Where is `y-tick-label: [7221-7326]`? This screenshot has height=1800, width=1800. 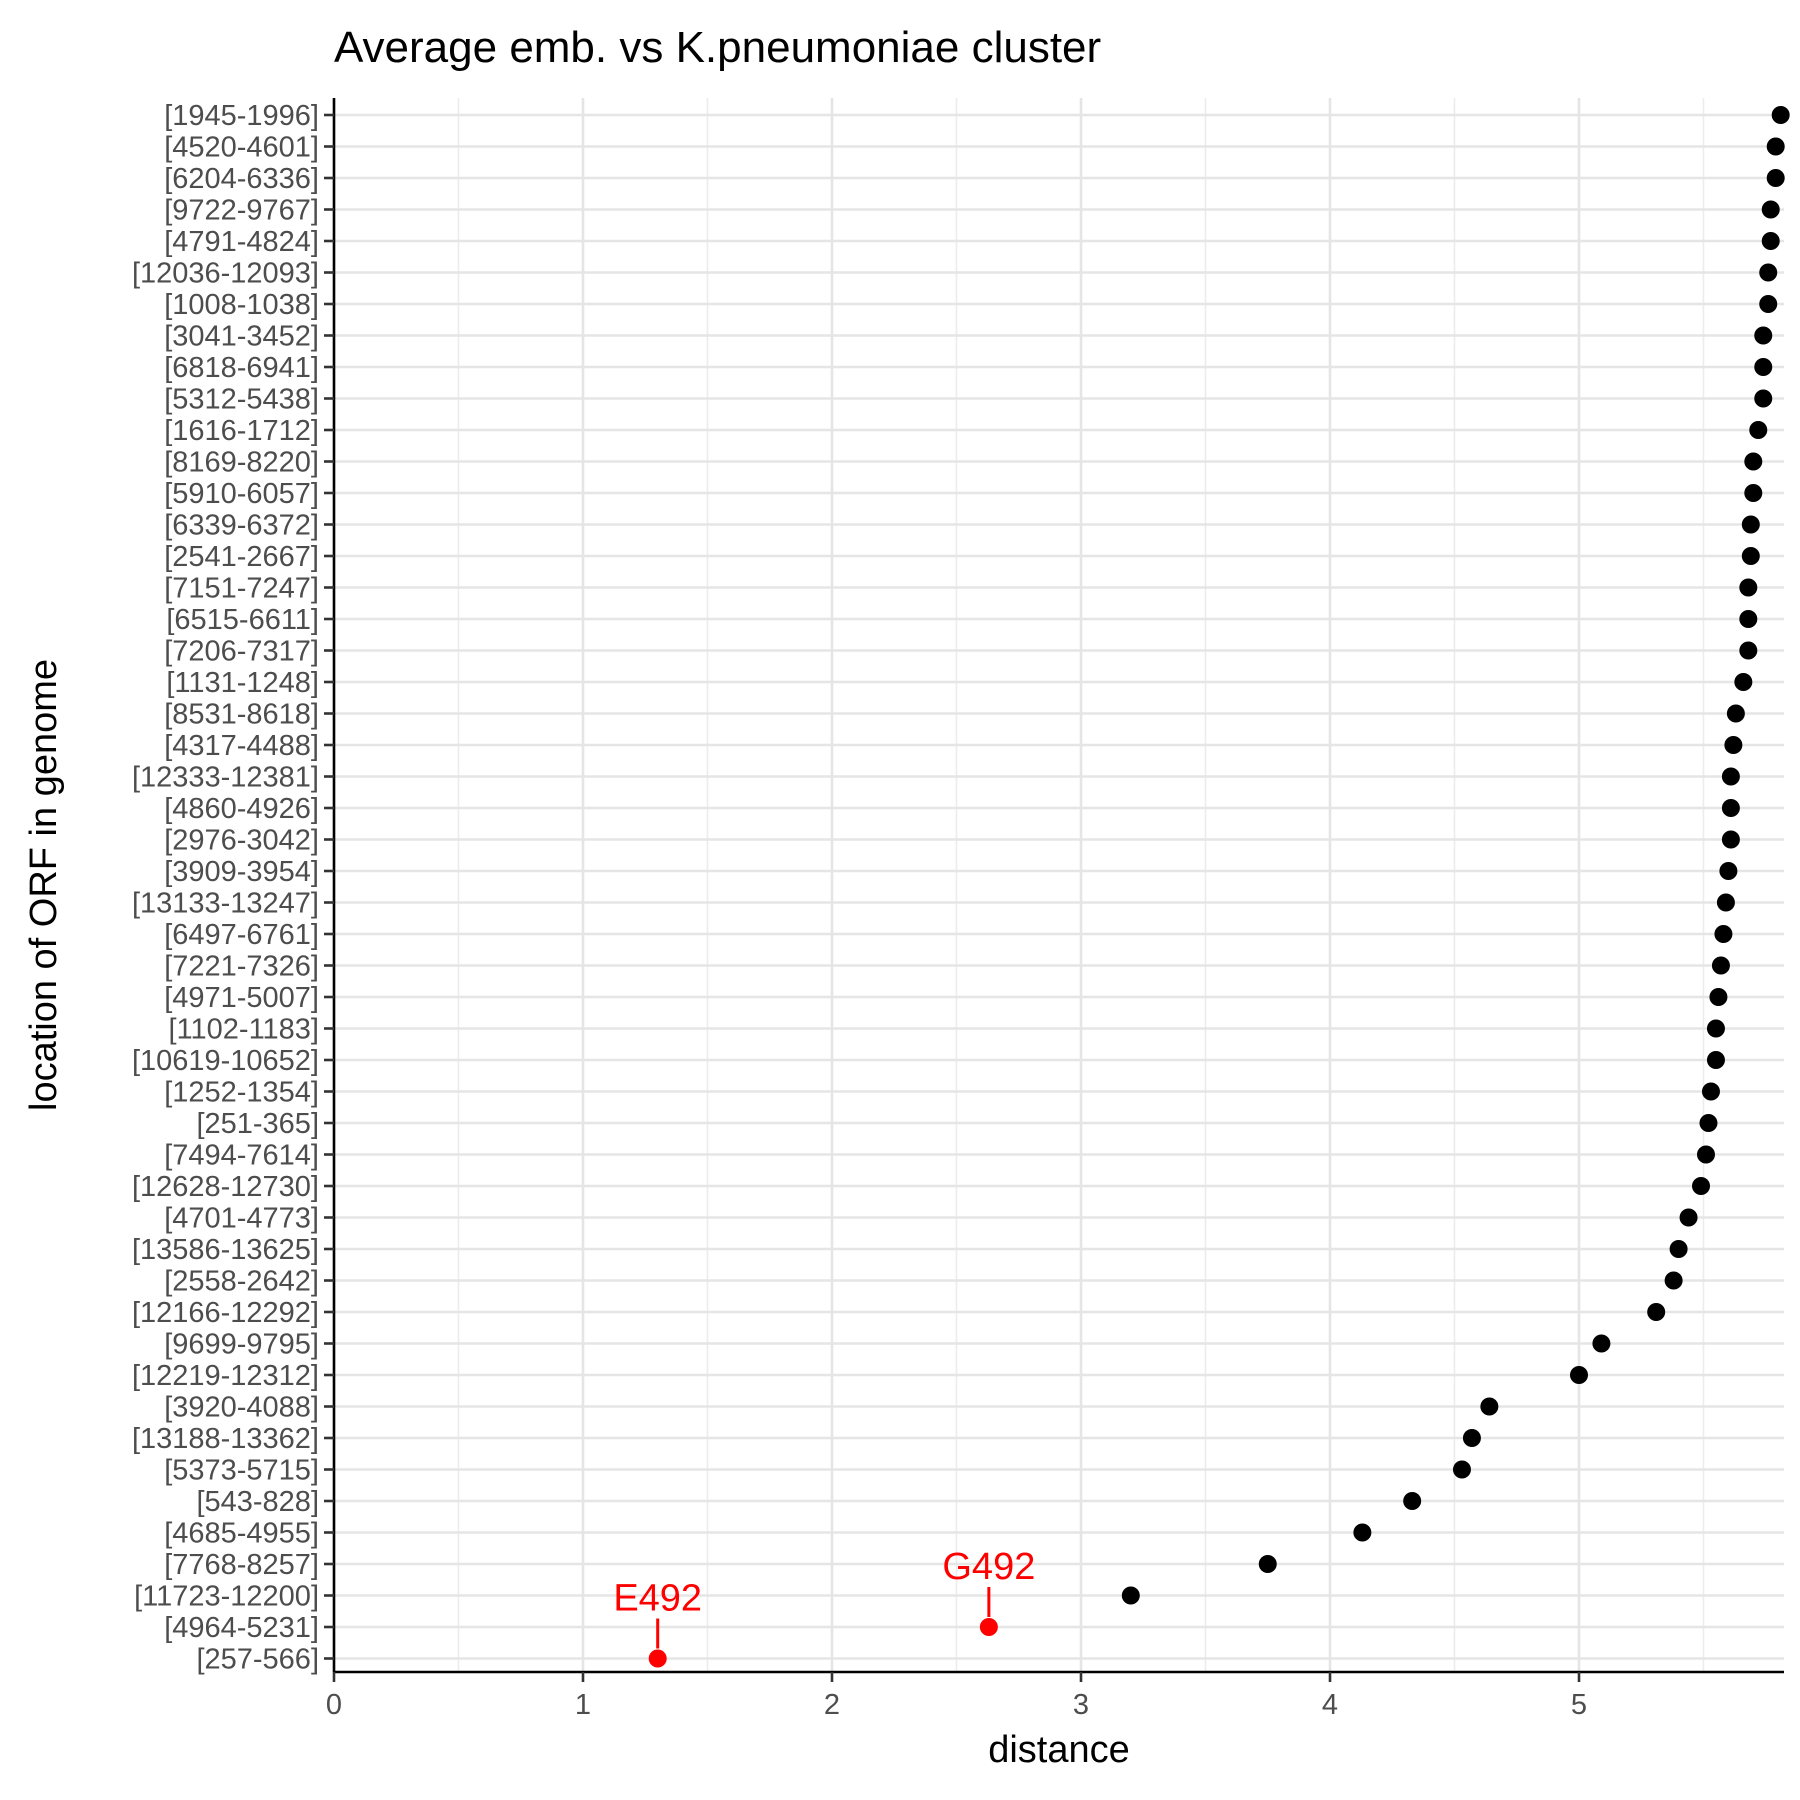
y-tick-label: [7221-7326] is located at coordinates (241, 967).